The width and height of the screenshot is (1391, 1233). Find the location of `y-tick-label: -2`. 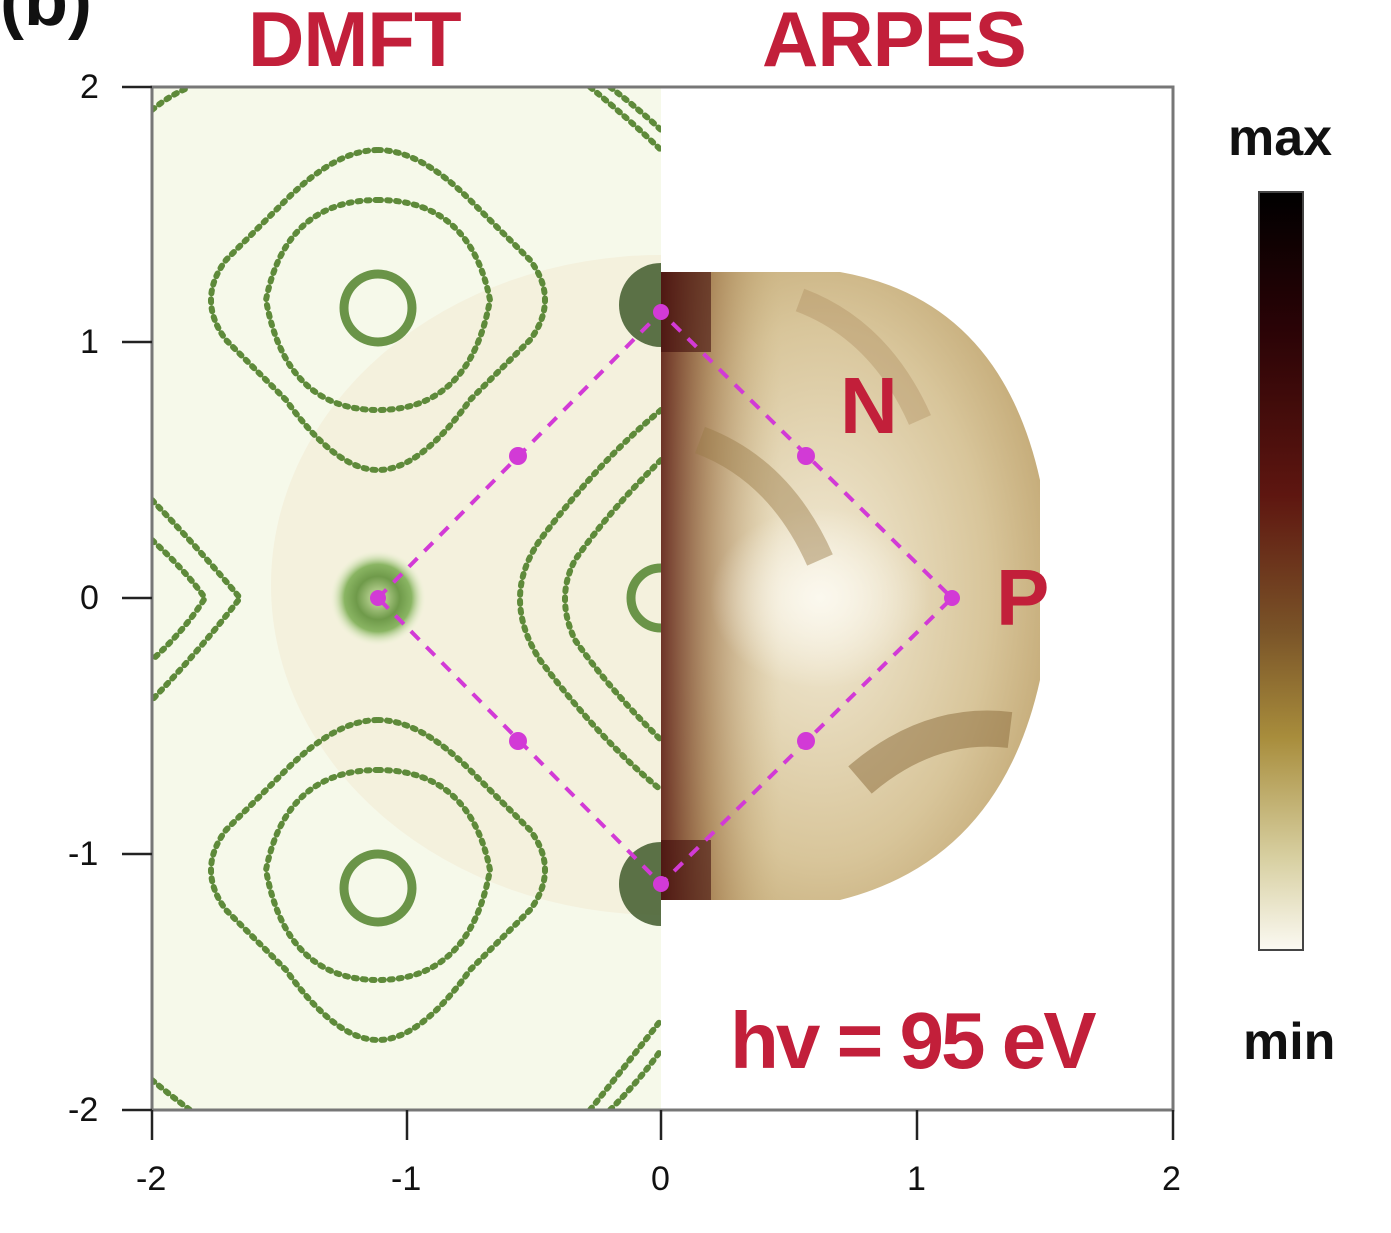

y-tick-label: -2 is located at coordinates (83, 1110).